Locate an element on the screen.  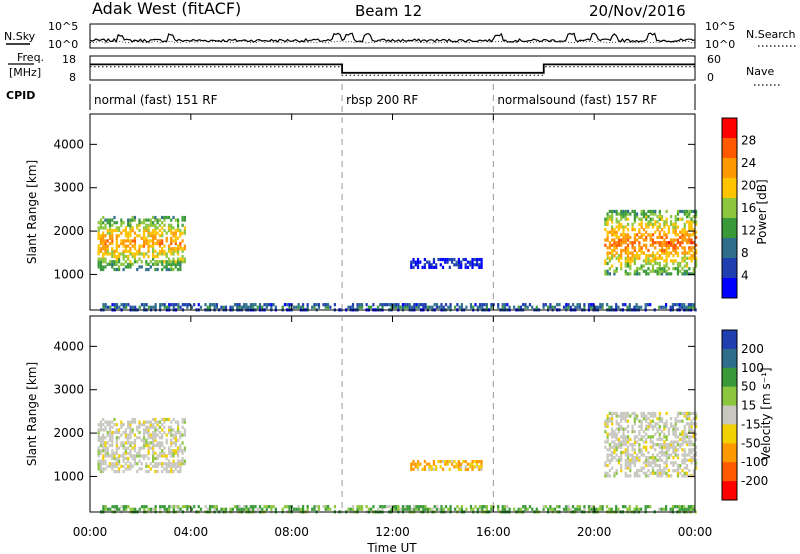
power-colorbar-swatch is located at coordinates (729, 228).